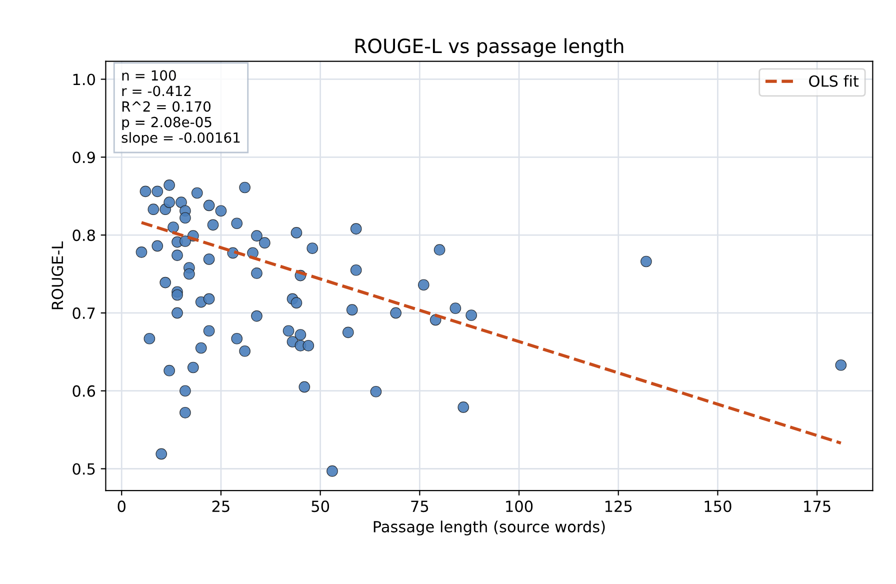 This screenshot has width=896, height=584. Describe the element at coordinates (834, 81) in the screenshot. I see `legend-label: OLS fit` at that location.